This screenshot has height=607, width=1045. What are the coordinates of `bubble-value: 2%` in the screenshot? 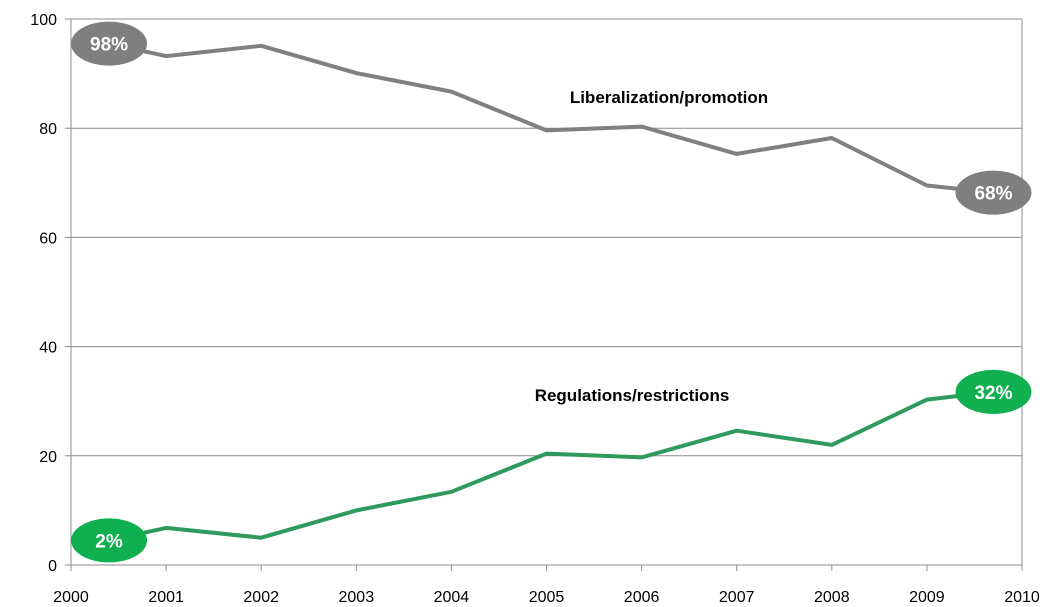 It's located at (109, 541).